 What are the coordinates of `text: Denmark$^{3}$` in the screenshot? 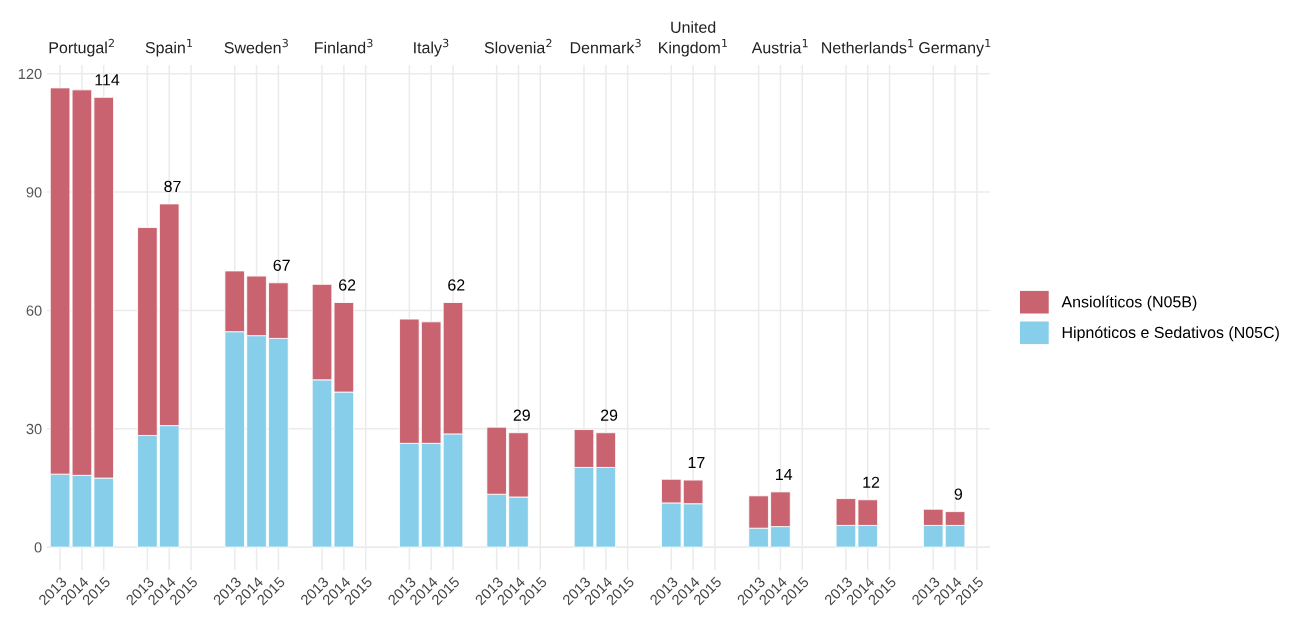 It's located at (605, 46).